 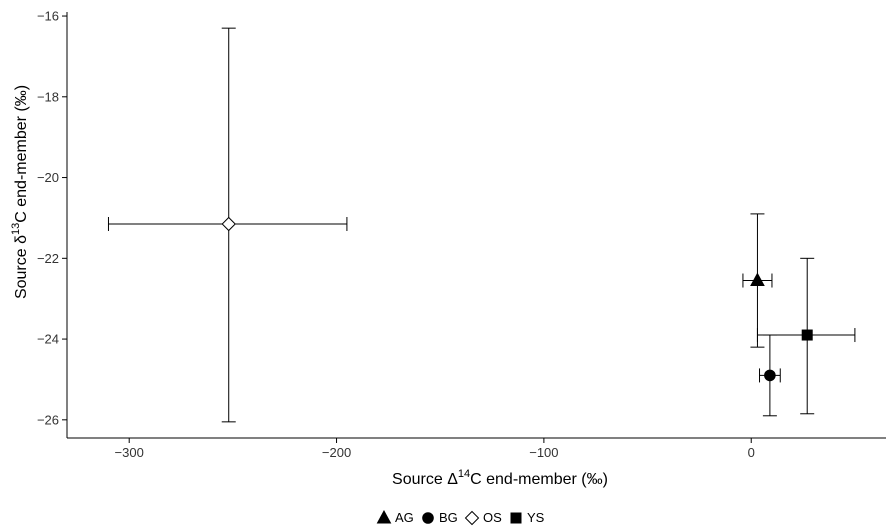 I want to click on y-axis-title: Source δ13C end-member (‰), so click(x=20, y=192).